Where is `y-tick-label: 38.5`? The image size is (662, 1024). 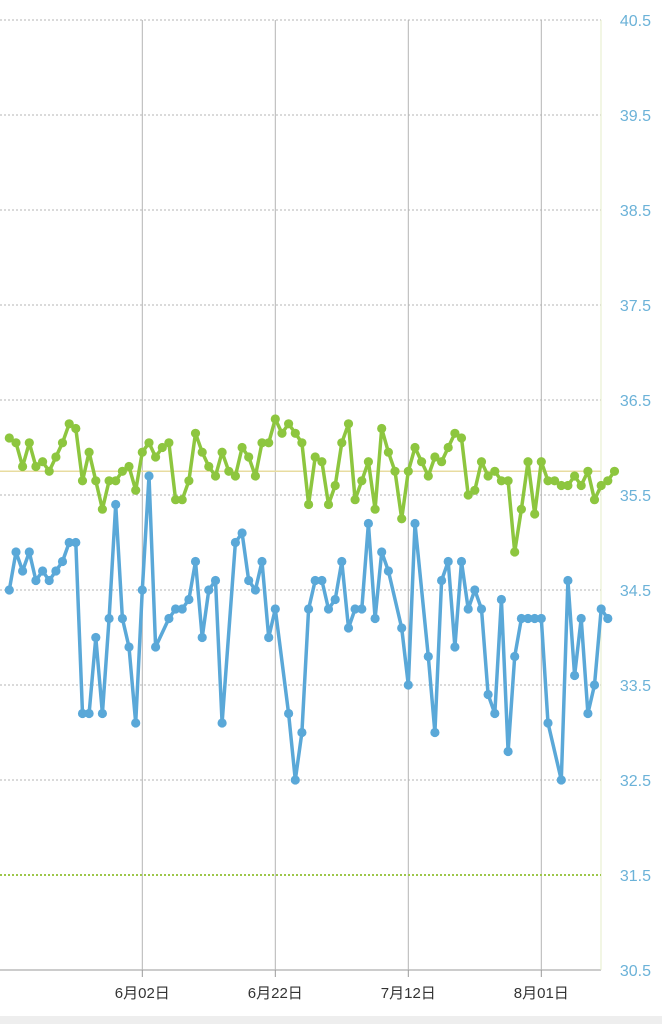
y-tick-label: 38.5 is located at coordinates (635, 211).